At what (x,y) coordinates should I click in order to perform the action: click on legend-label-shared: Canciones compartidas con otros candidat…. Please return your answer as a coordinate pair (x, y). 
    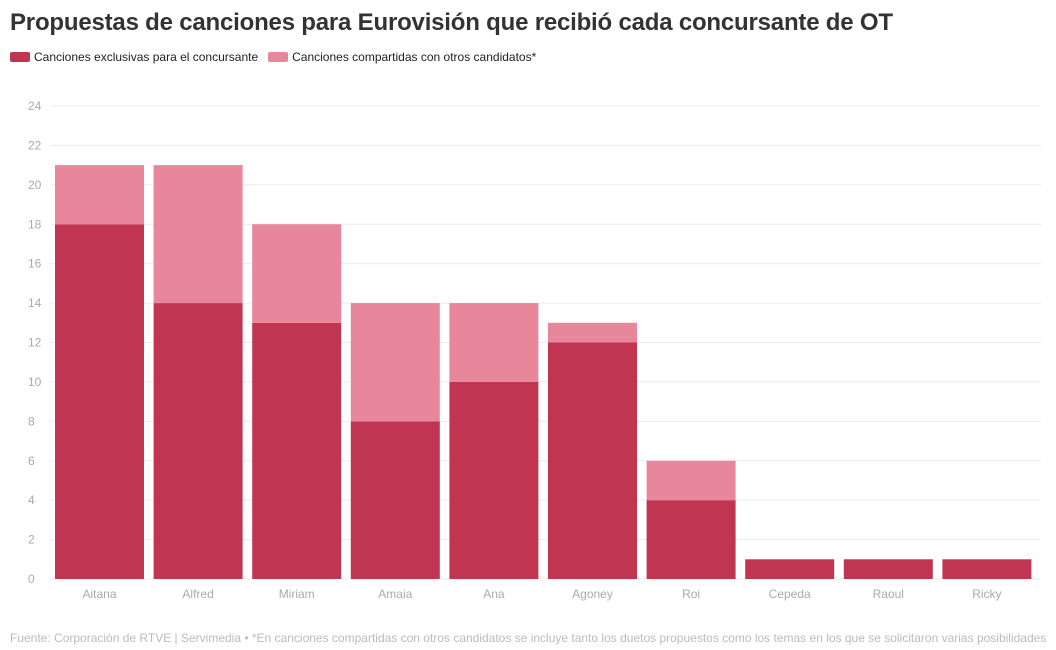
    Looking at the image, I should click on (414, 57).